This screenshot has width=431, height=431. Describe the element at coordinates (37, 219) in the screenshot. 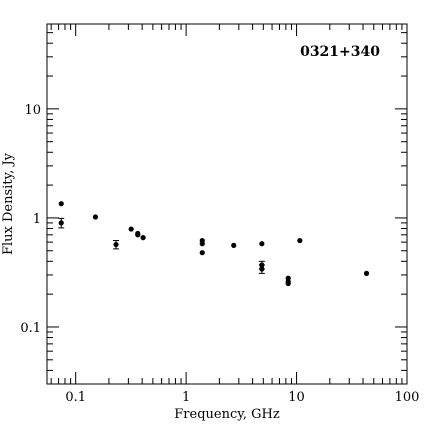

I see `y-tick-label: 1` at that location.